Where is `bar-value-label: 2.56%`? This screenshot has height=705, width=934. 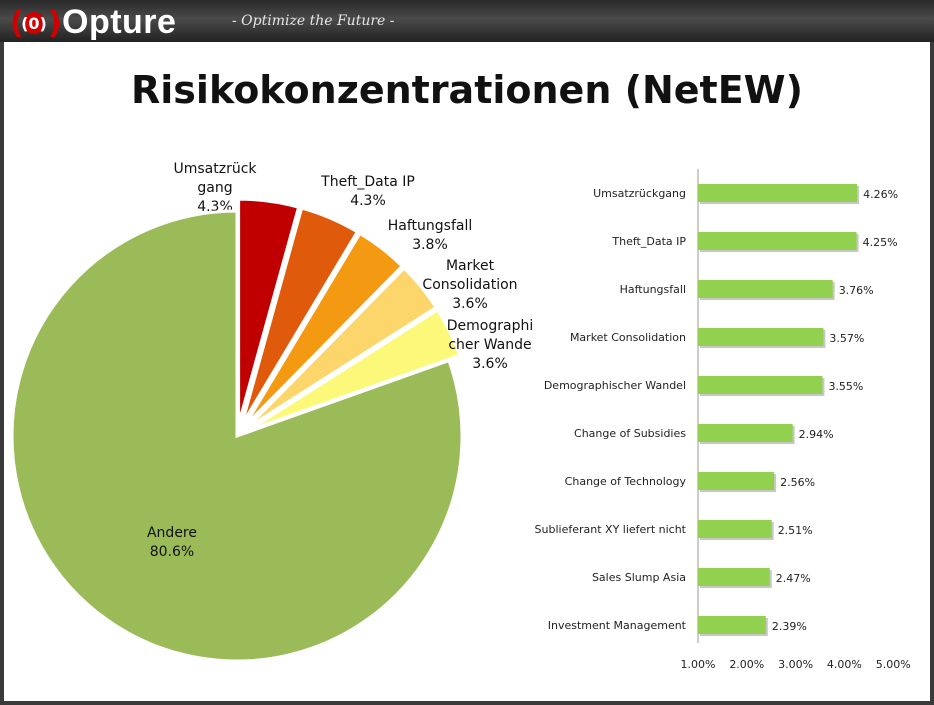
bar-value-label: 2.56% is located at coordinates (797, 482).